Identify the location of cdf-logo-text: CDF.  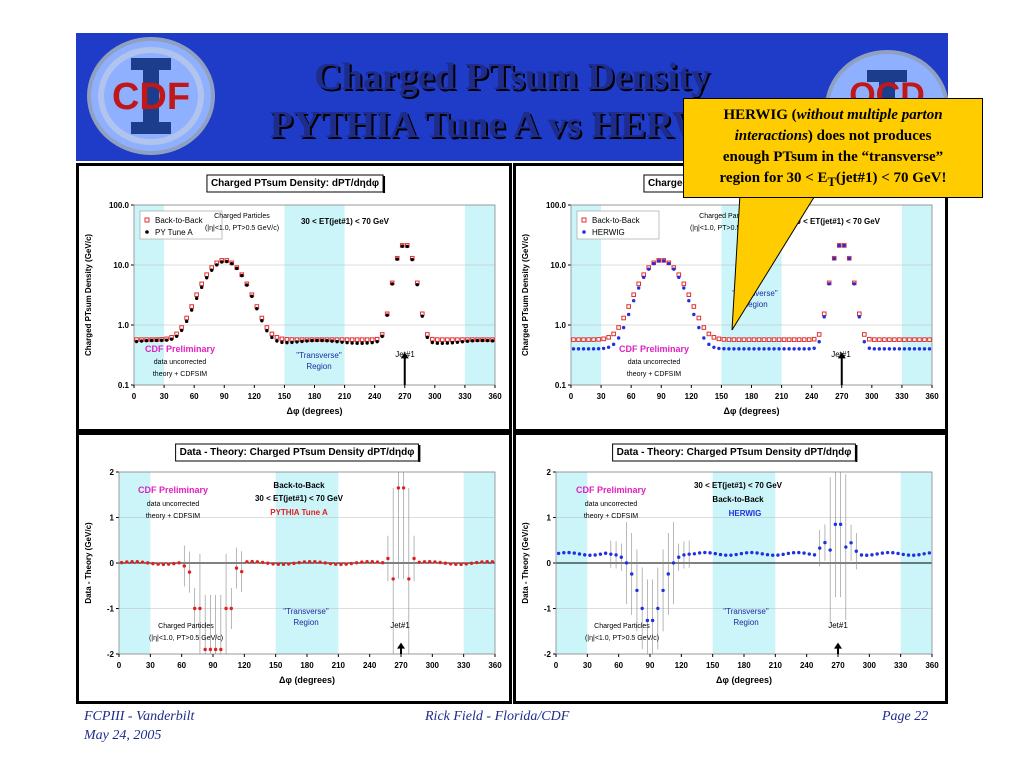
(151, 97).